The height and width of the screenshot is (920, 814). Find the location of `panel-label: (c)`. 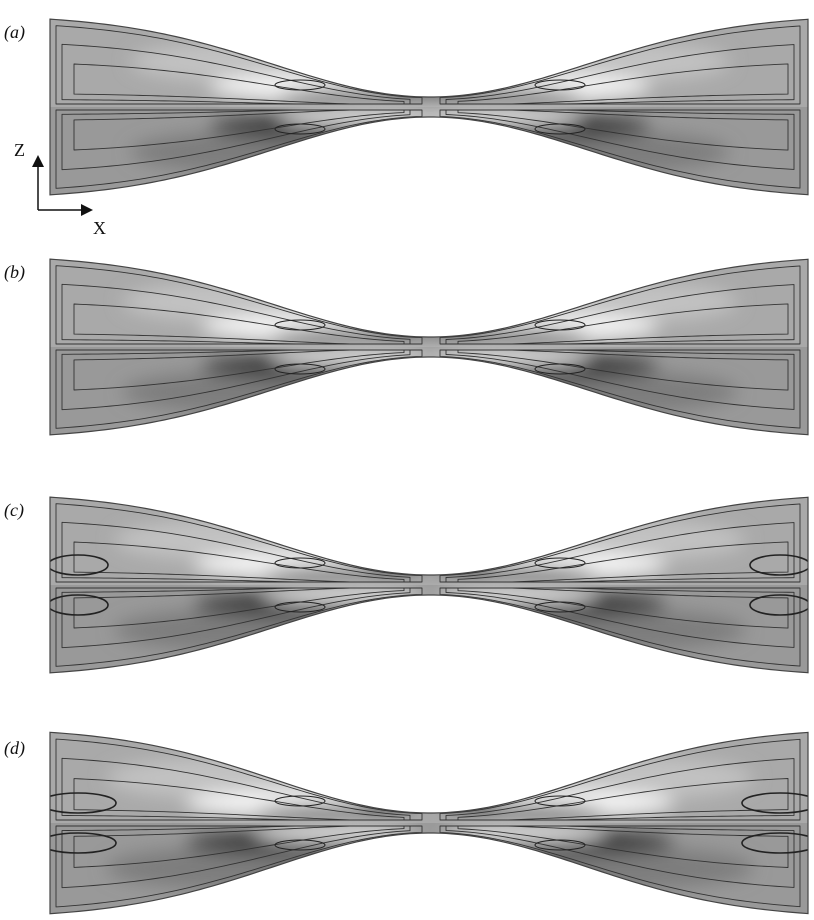

panel-label: (c) is located at coordinates (14, 510).